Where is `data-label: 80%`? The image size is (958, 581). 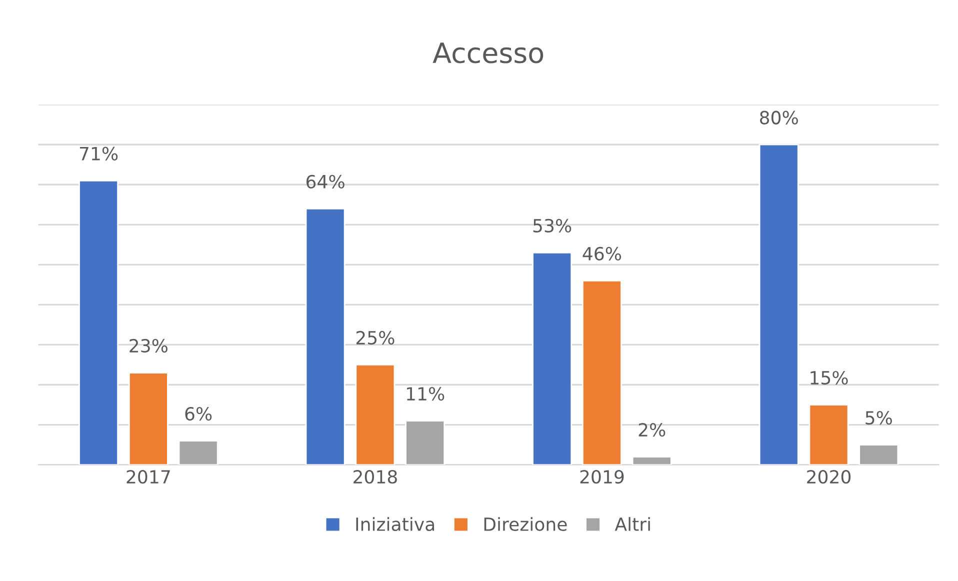
data-label: 80% is located at coordinates (779, 117).